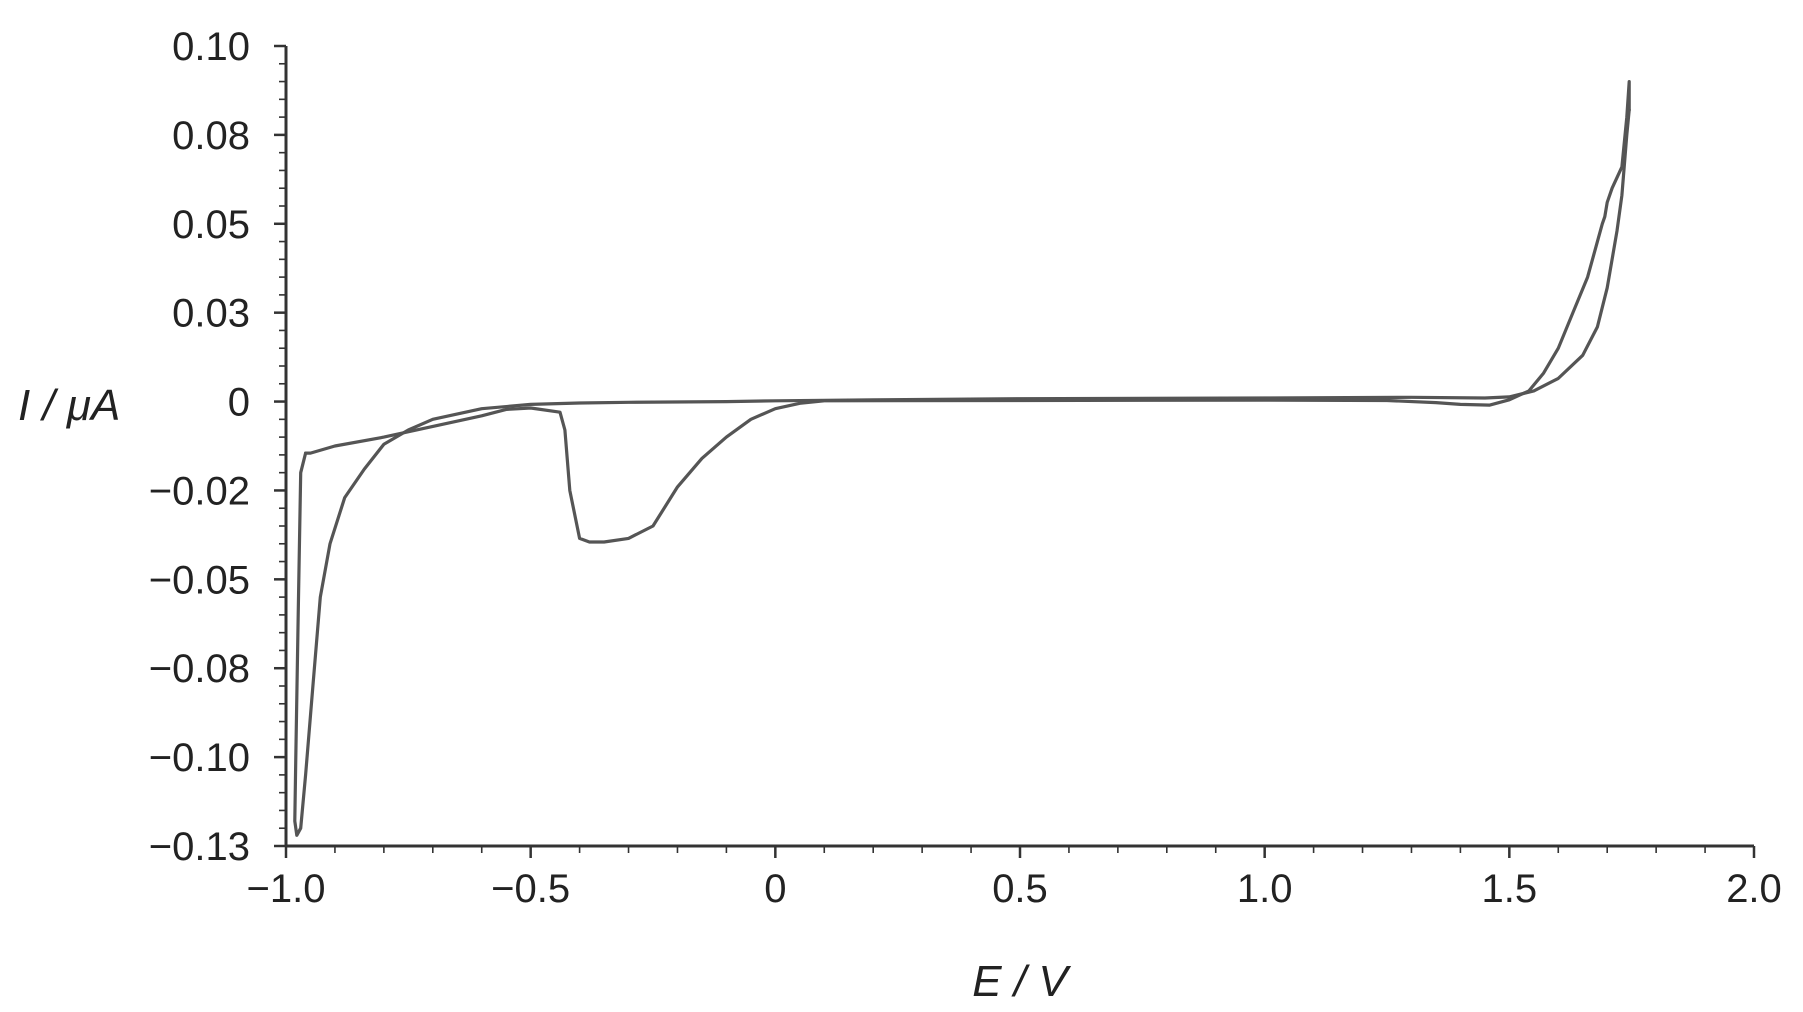  Describe the element at coordinates (211, 314) in the screenshot. I see `y-tick-label: 0.03` at that location.